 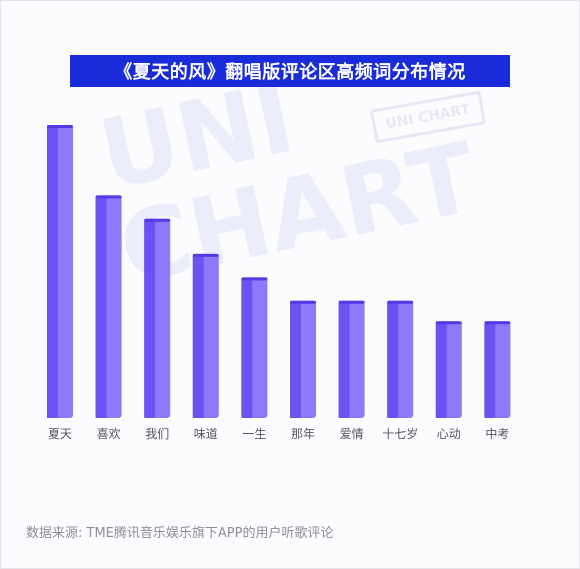 What do you see at coordinates (351, 359) in the screenshot?
I see `bar-爱情` at bounding box center [351, 359].